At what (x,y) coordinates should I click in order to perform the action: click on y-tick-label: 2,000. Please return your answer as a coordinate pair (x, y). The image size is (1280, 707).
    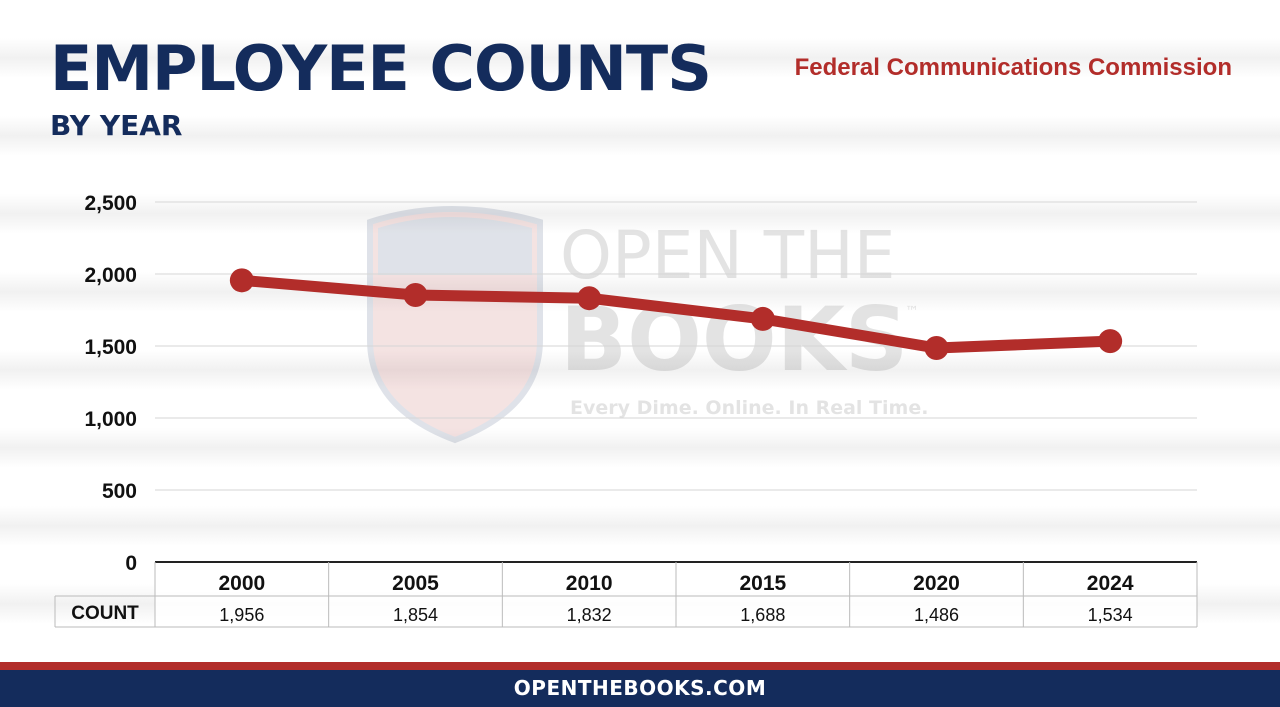
    Looking at the image, I should click on (110, 275).